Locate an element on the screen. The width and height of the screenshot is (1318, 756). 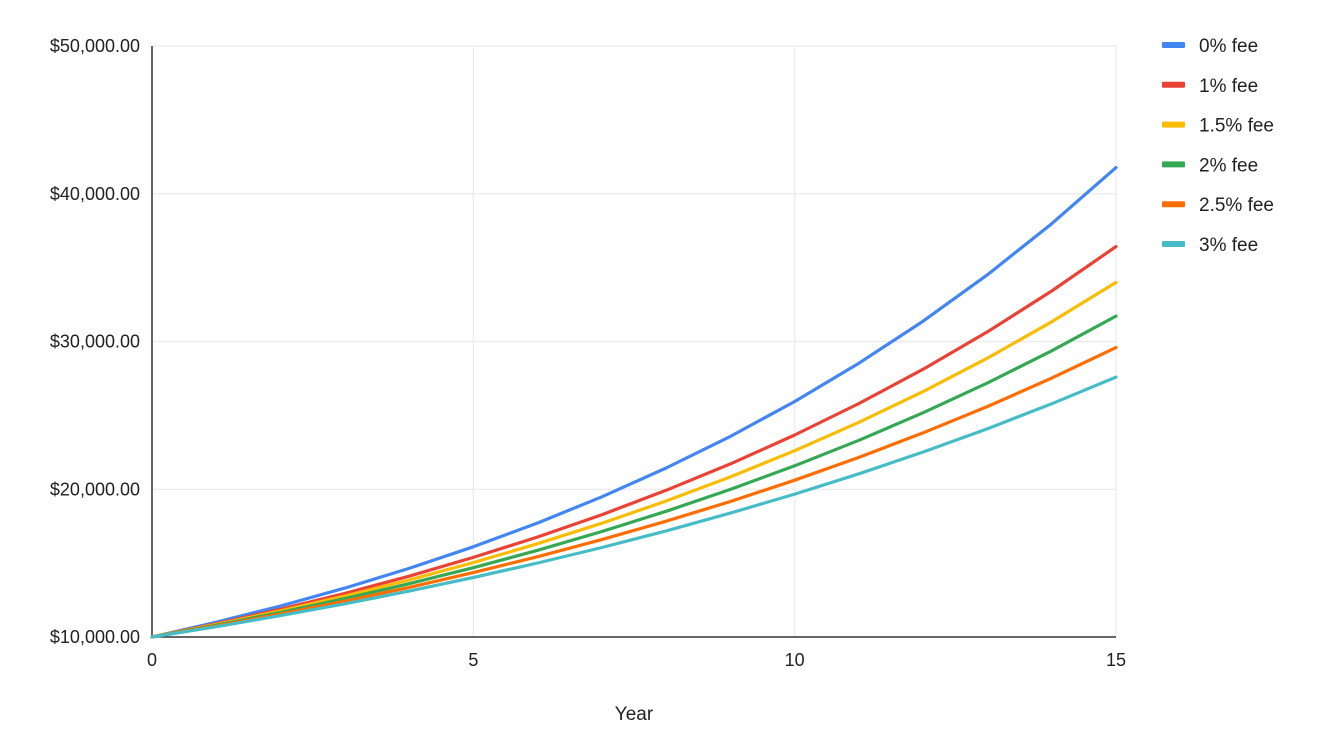
x-tick-label: 15 is located at coordinates (1116, 660).